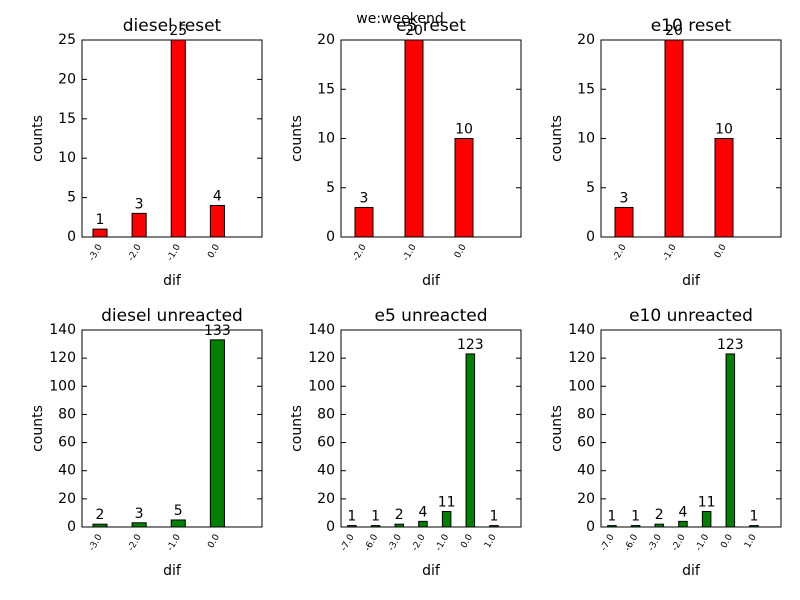 The height and width of the screenshot is (600, 800). Describe the element at coordinates (217, 331) in the screenshot. I see `value-label: 133` at that location.